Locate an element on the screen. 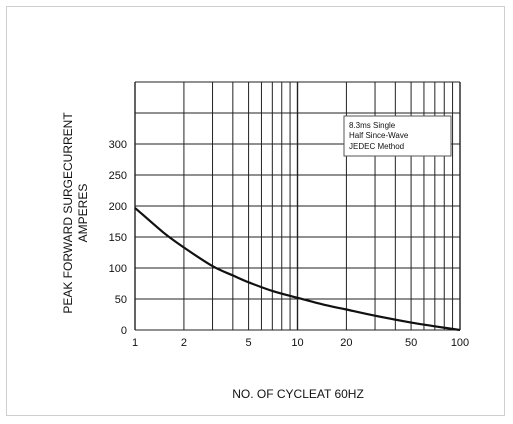  annotation-line-1: 8.3ms Single is located at coordinates (372, 125).